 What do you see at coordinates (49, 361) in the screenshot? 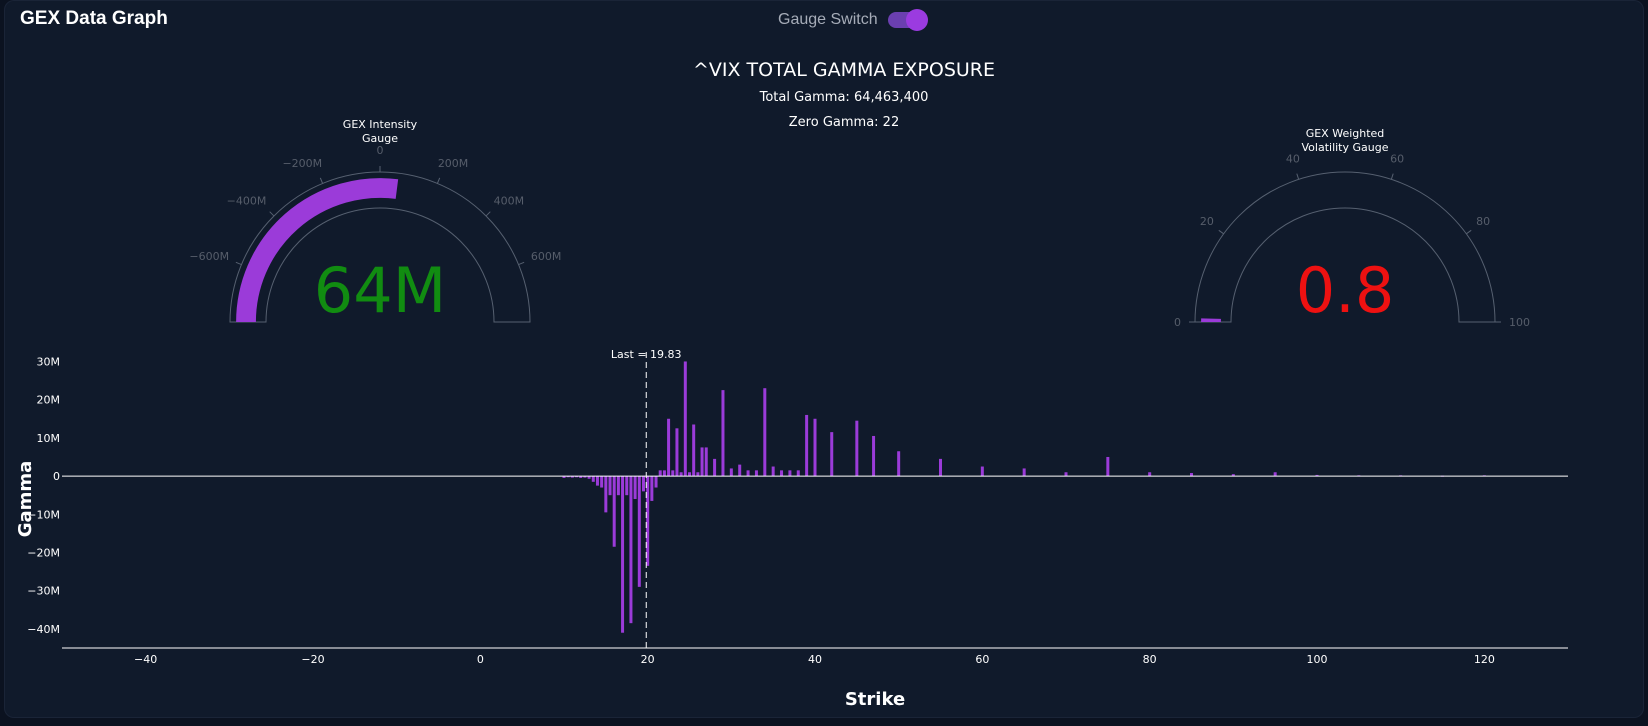
I see `y-tick-label: 30M` at bounding box center [49, 361].